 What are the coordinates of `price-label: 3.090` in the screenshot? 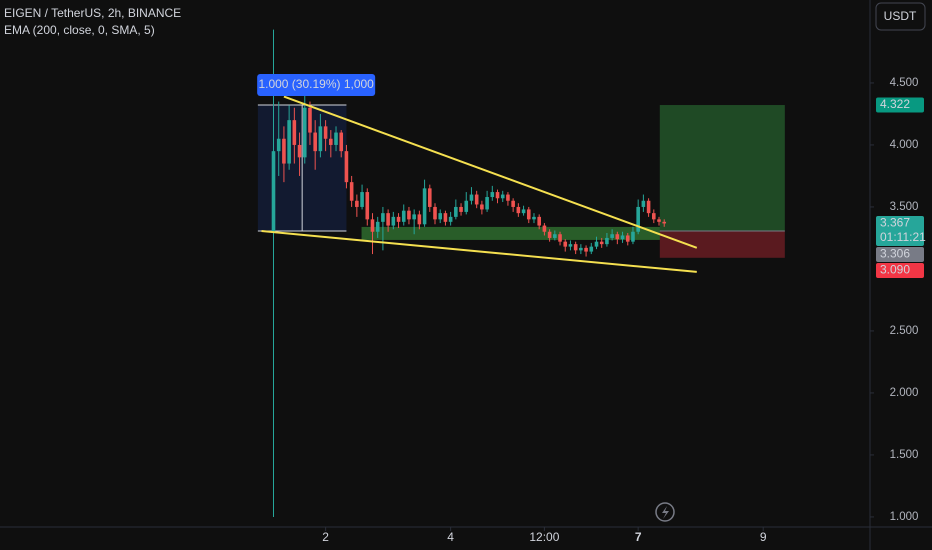 It's located at (895, 270).